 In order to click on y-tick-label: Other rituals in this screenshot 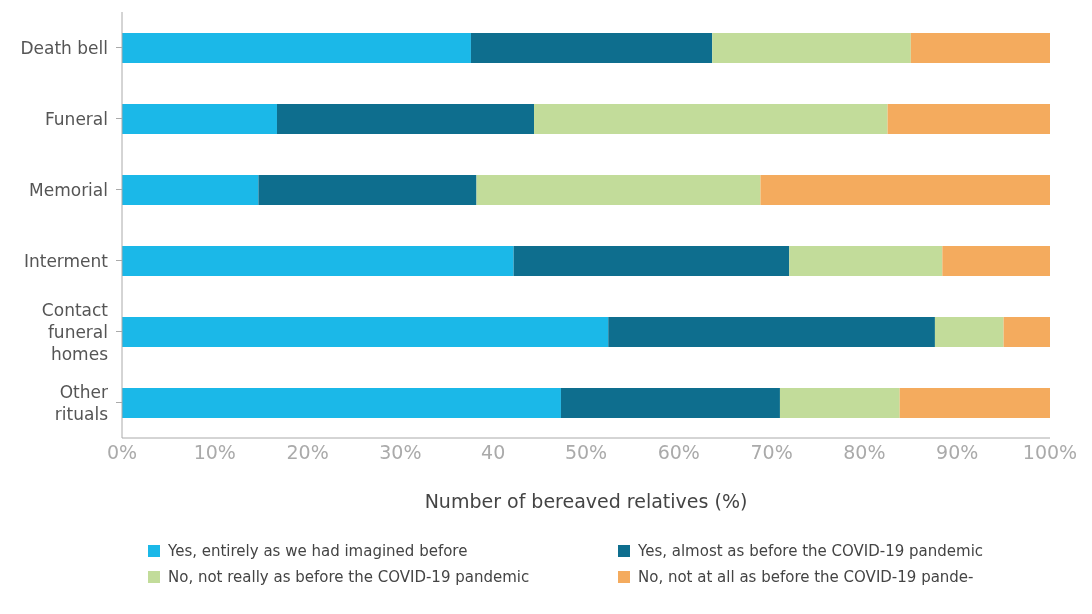, I will do `click(81, 402)`.